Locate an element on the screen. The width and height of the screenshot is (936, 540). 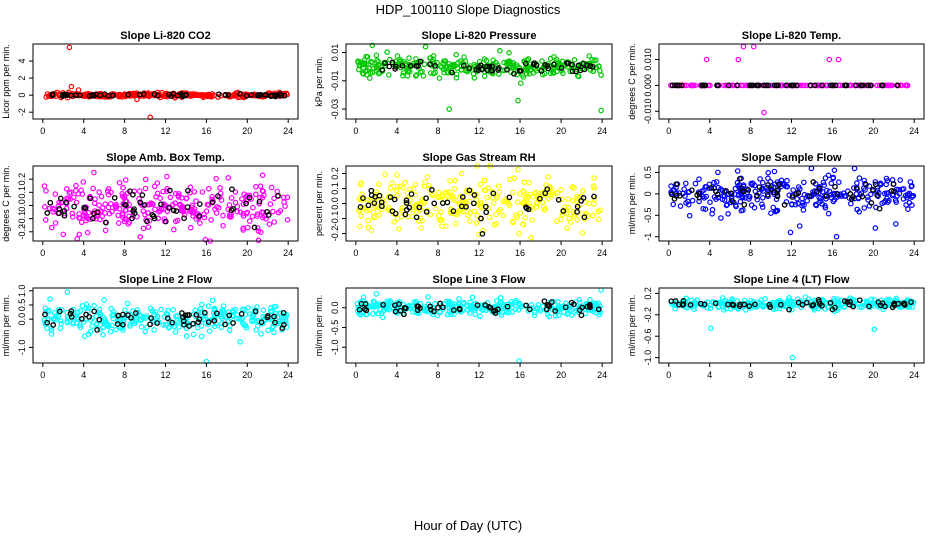
x-tick-label: 16 is located at coordinates (520, 375).